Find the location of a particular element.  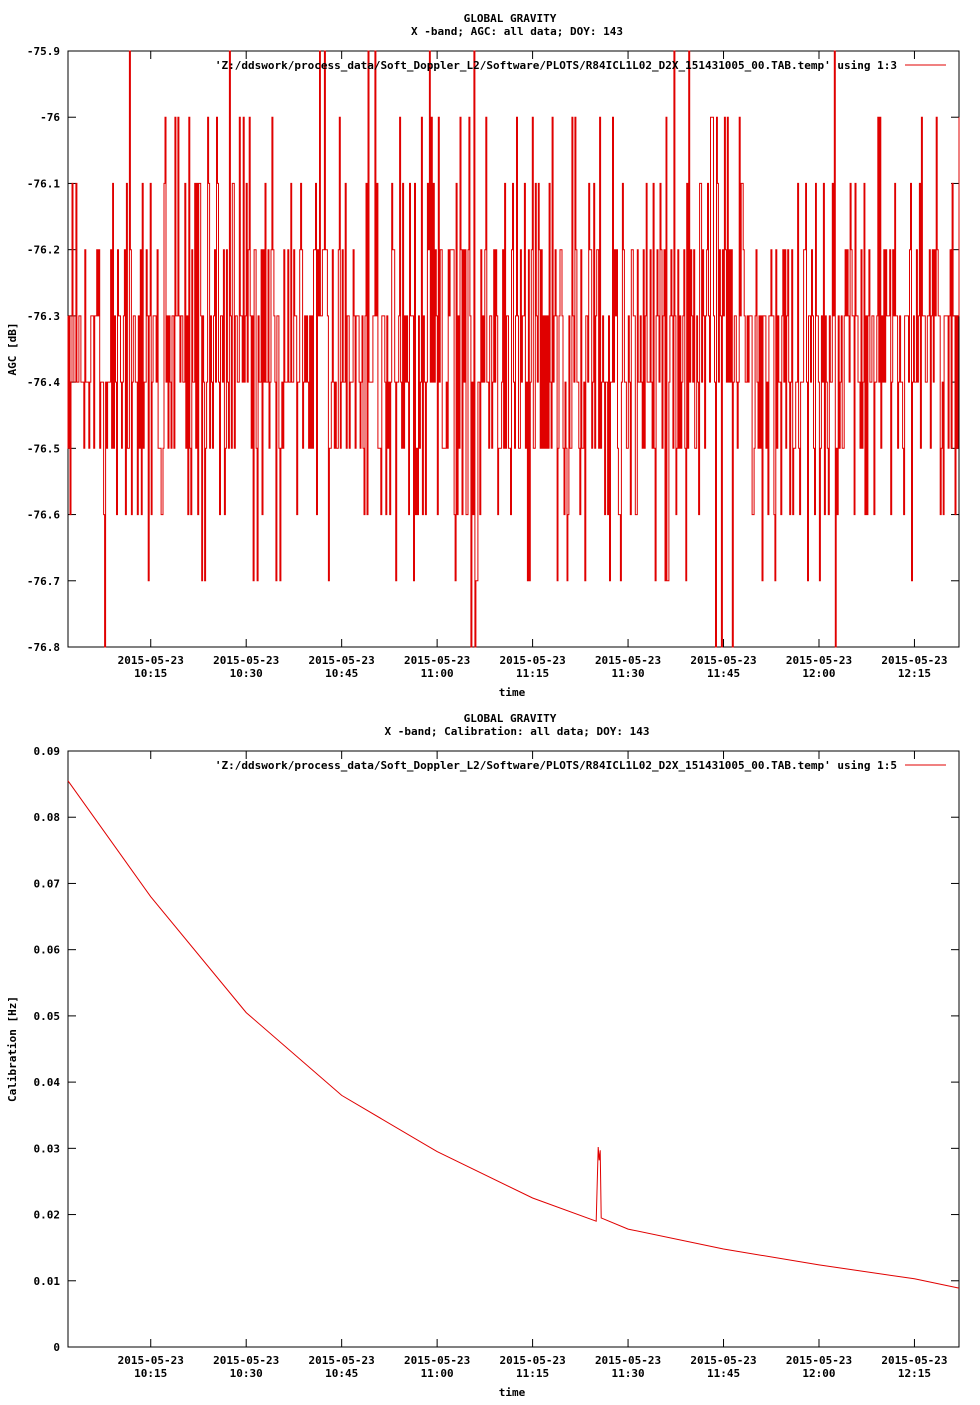

y-tick-label: -76.6 is located at coordinates (43, 515).